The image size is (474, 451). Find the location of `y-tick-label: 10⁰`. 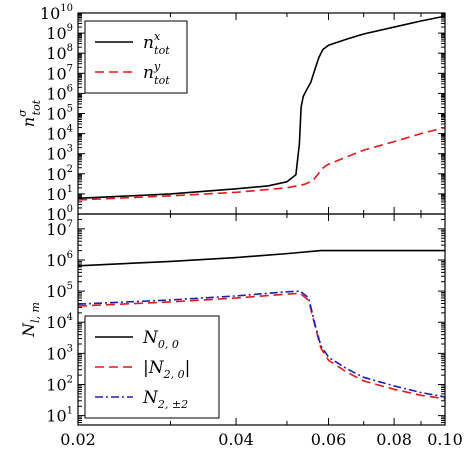

y-tick-label: 10⁰ is located at coordinates (59, 214).